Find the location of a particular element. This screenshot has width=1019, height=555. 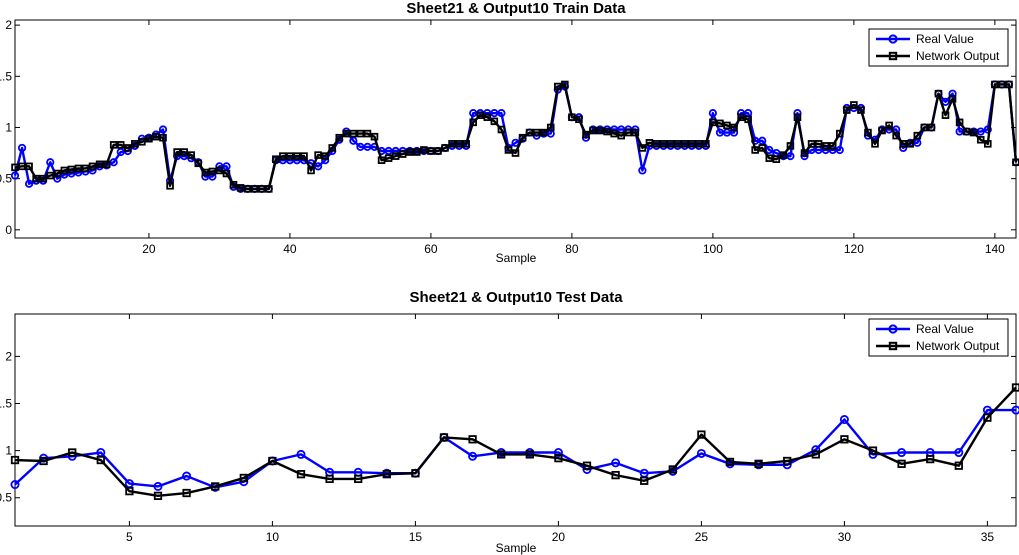

train-y-tick-label: 0.5 is located at coordinates (6, 179).